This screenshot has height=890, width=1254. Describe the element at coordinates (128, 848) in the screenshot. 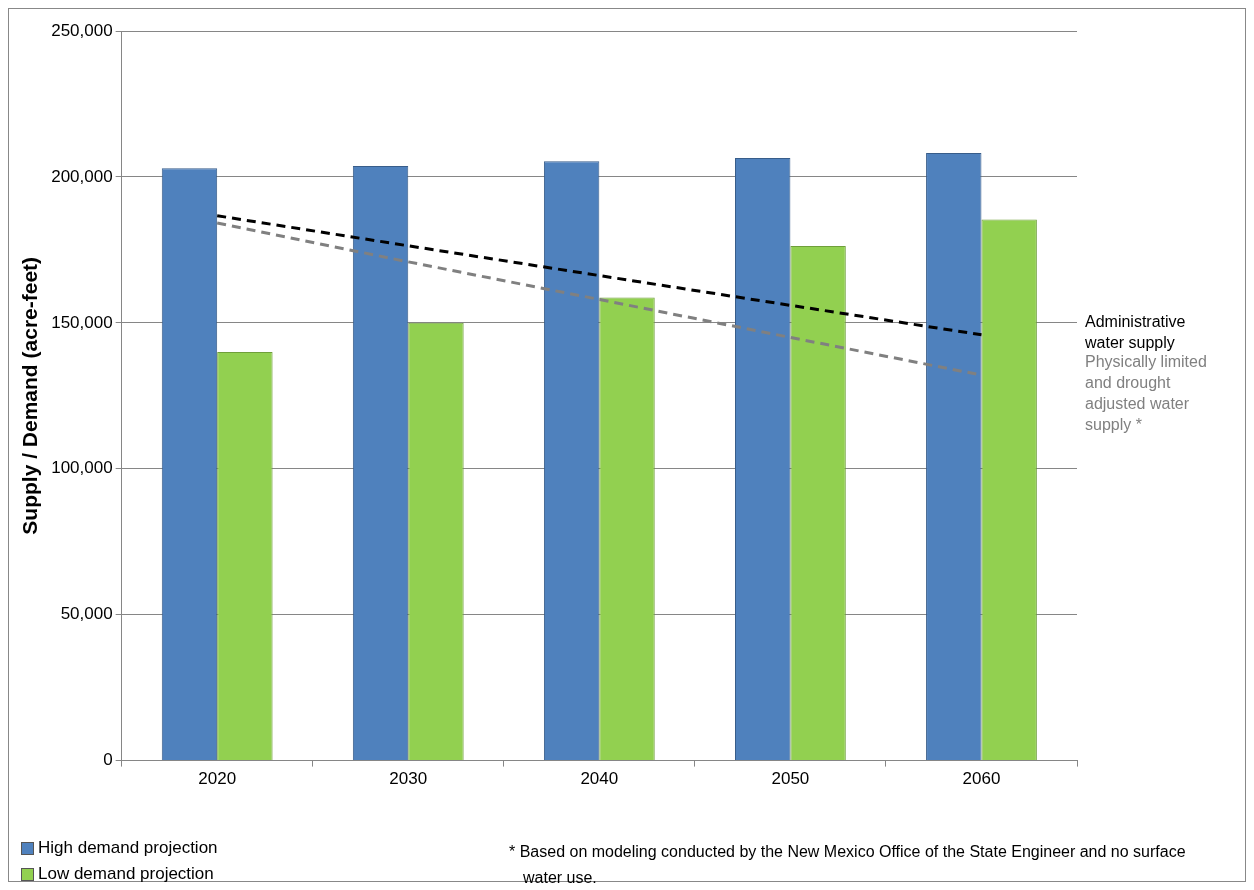

I see `legend-label: High demand projection` at that location.